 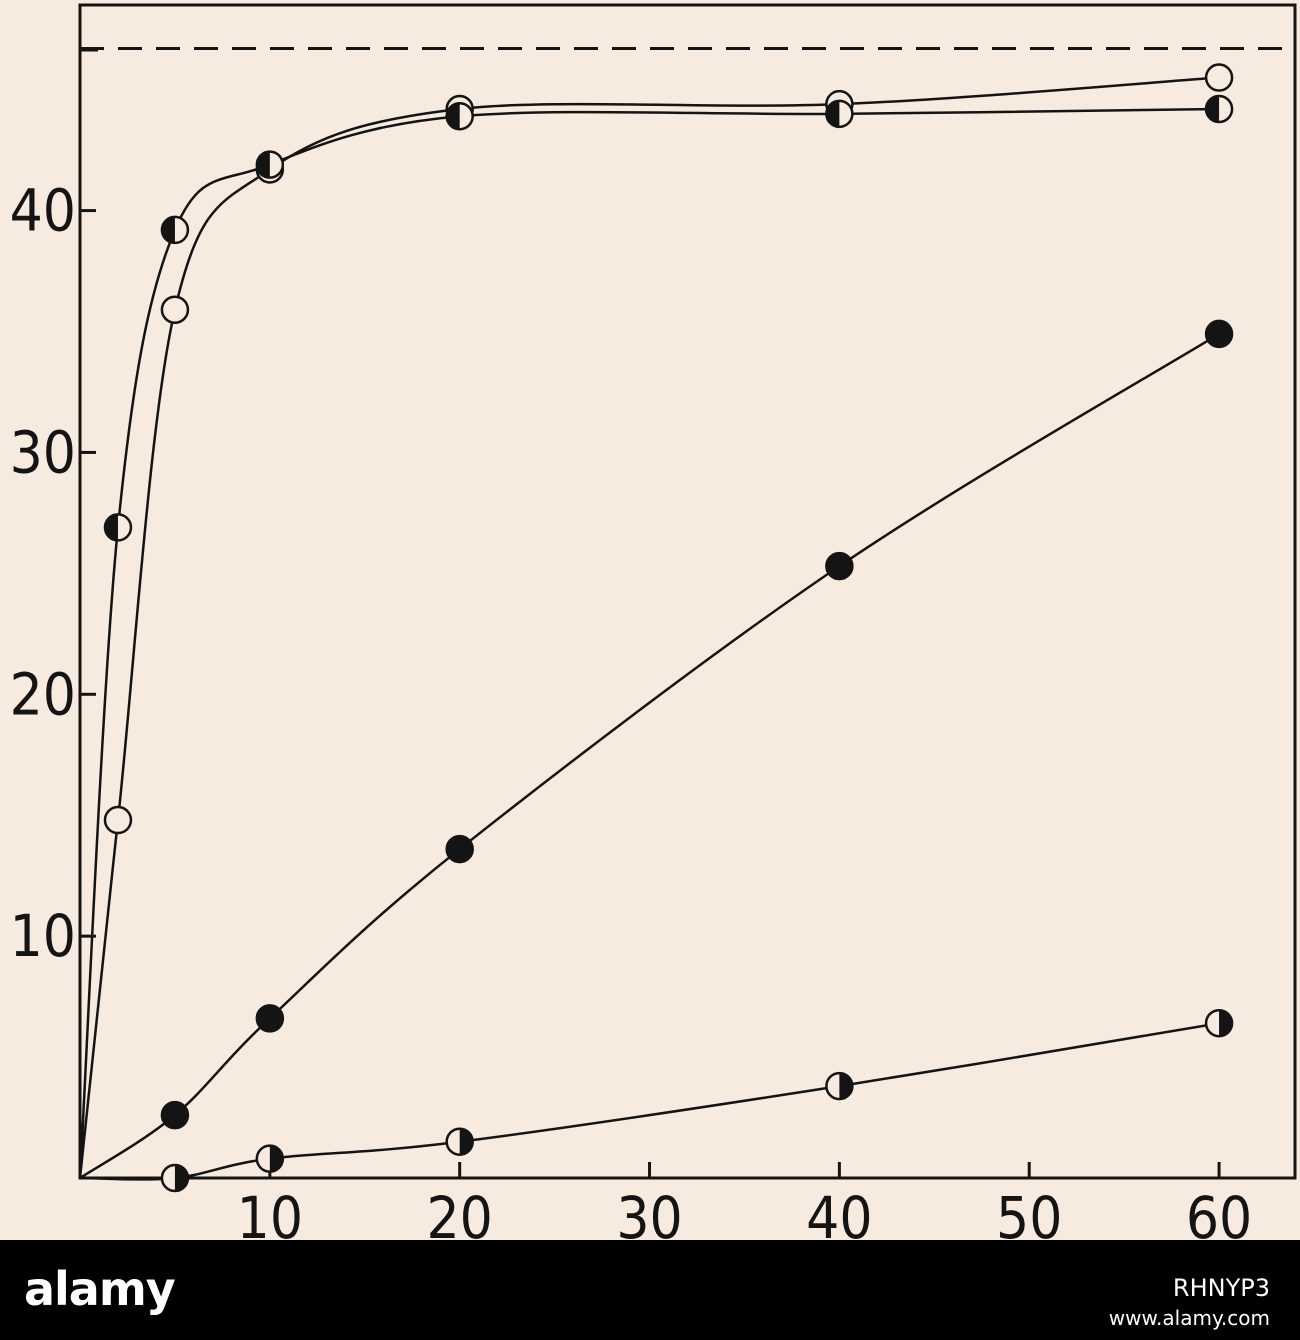 I want to click on watermark-logo: alamy, so click(x=100, y=1289).